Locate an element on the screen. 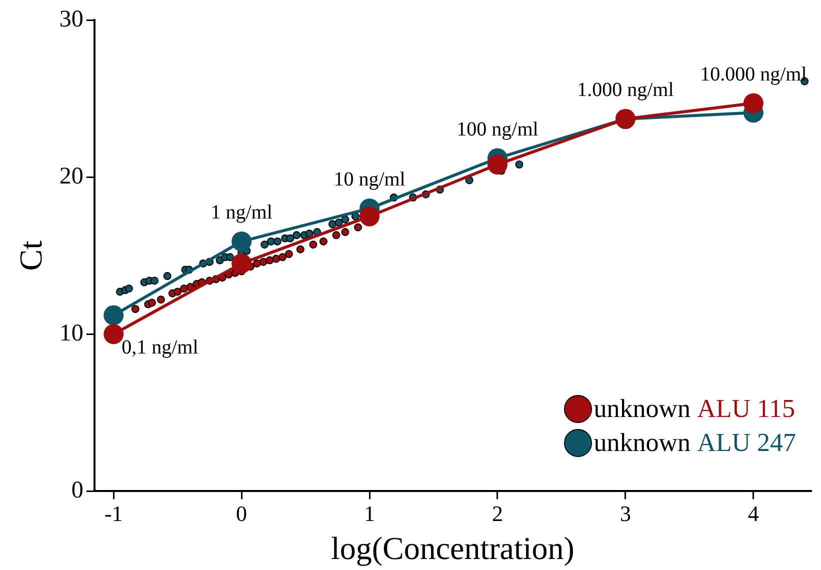  annotation: 10 ng/ml is located at coordinates (370, 179).